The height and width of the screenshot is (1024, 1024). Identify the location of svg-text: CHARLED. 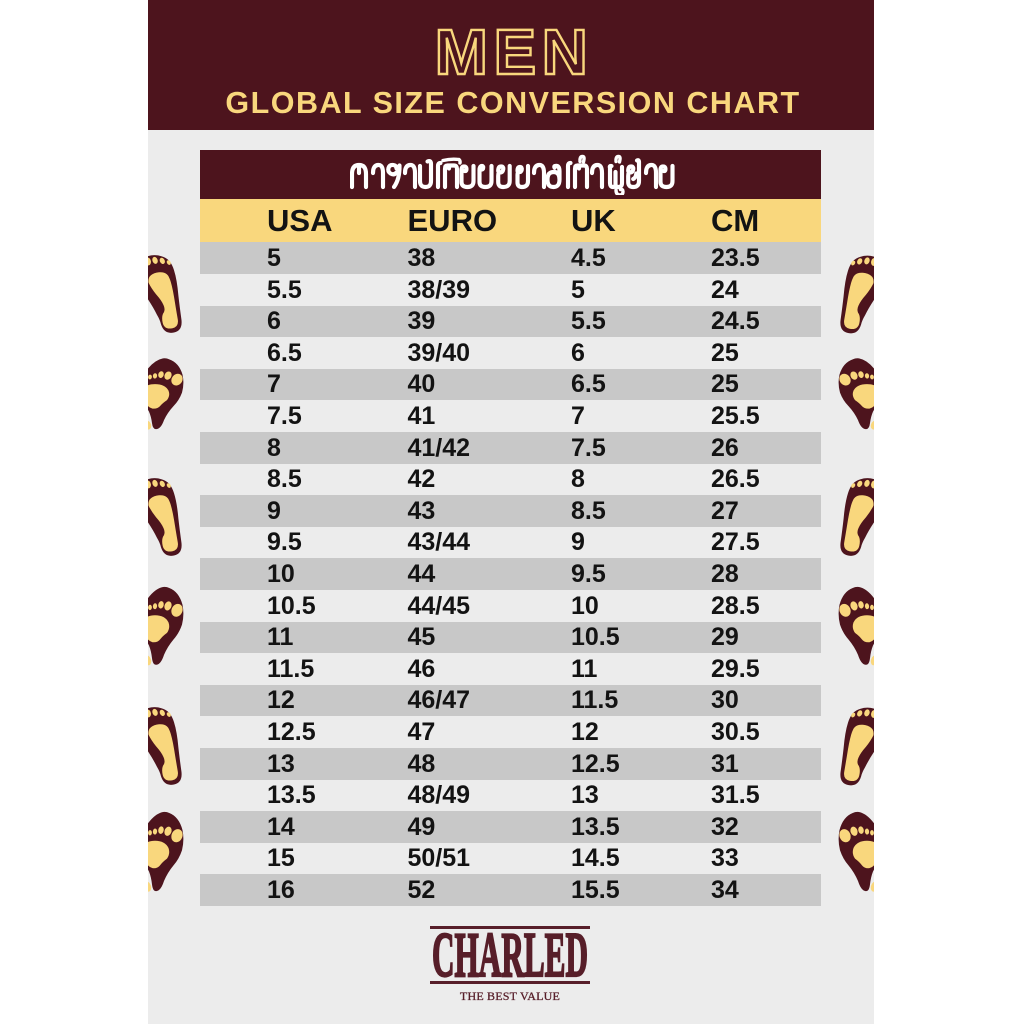
(510, 955).